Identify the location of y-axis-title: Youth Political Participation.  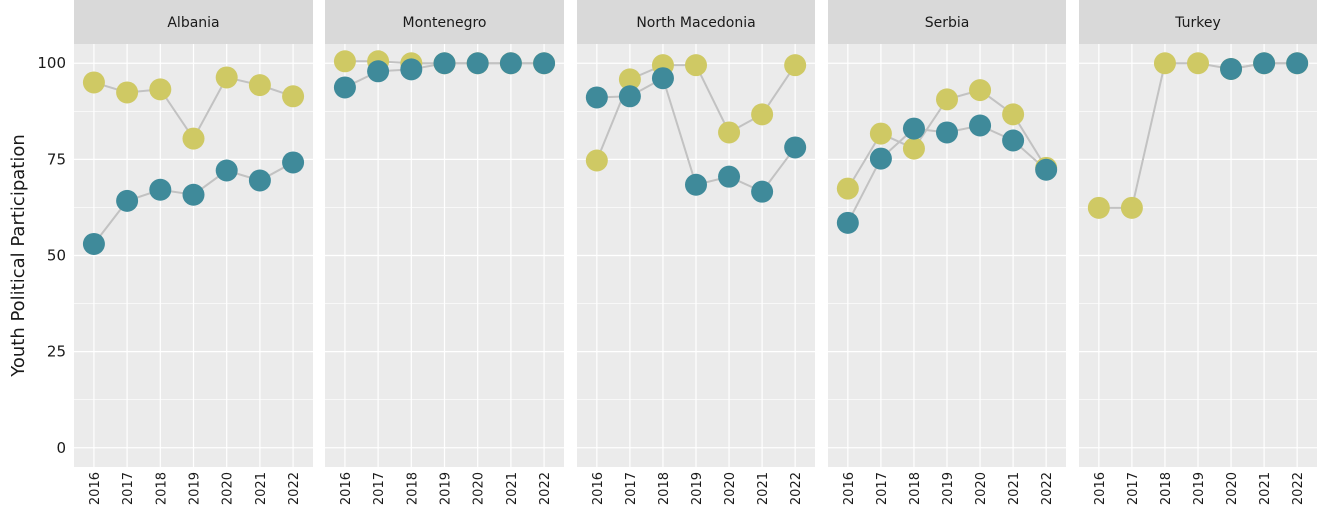
(18, 256).